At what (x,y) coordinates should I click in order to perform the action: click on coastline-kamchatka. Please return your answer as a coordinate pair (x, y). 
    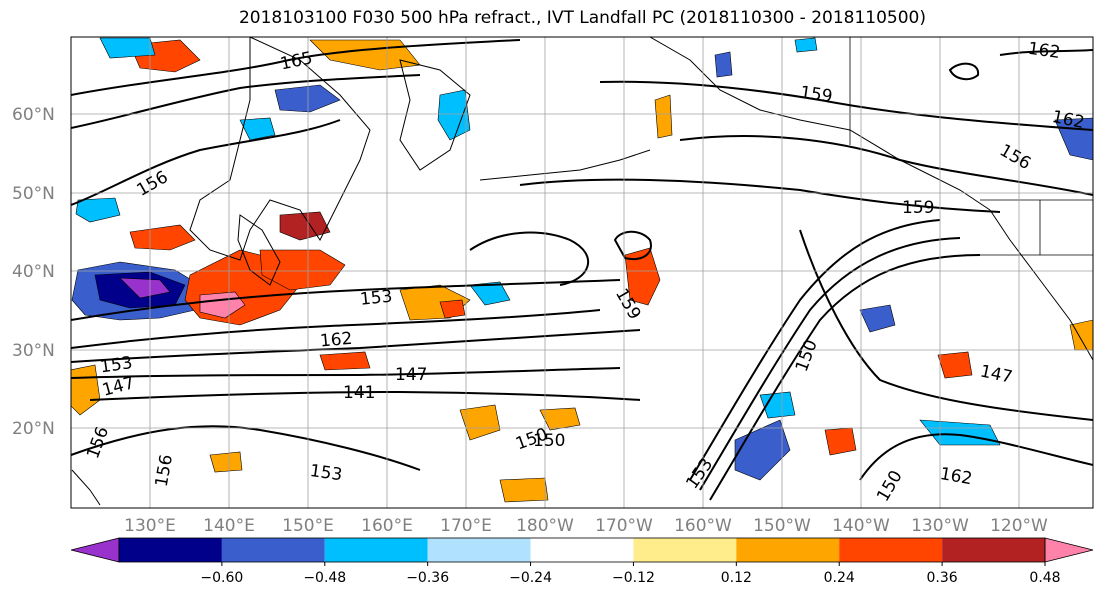
    Looking at the image, I should click on (435, 115).